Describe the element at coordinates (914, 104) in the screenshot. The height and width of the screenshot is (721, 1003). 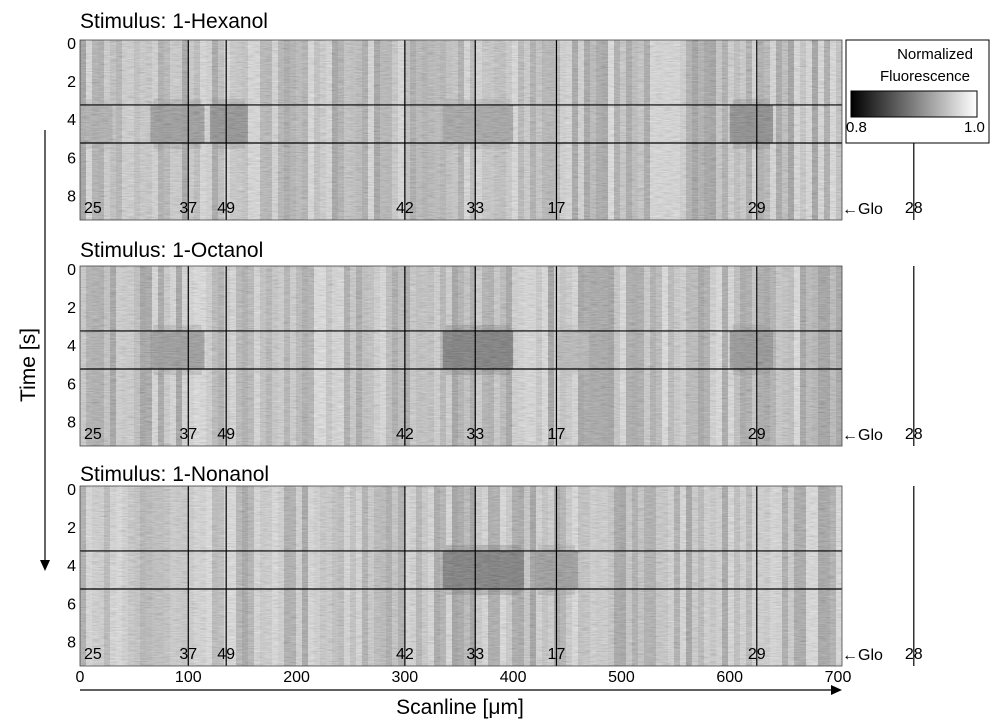
I see `colorbar-gradient` at that location.